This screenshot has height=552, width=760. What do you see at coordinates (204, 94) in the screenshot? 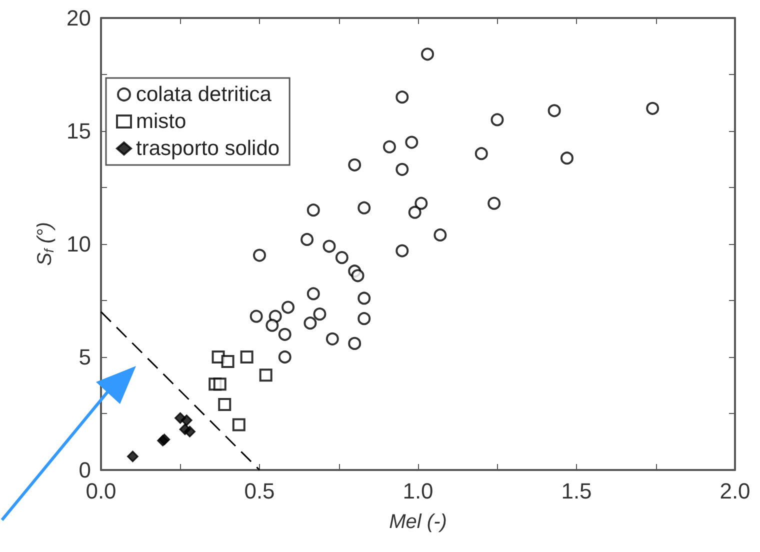
I see `legend-label: colata detritica` at bounding box center [204, 94].